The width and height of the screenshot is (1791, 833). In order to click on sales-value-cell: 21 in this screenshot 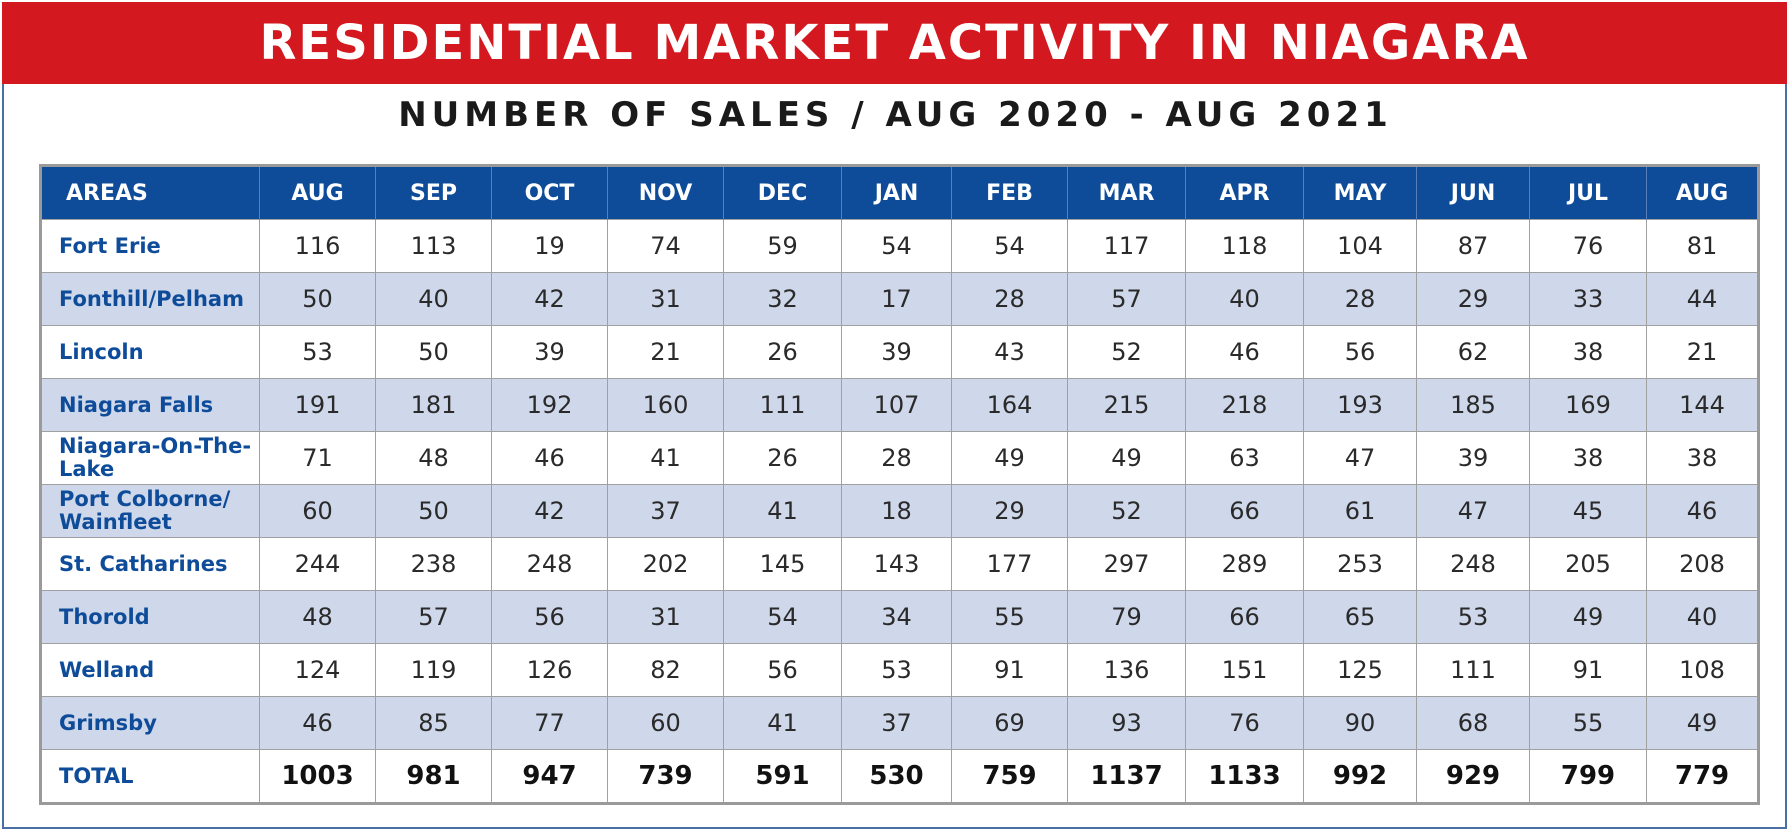, I will do `click(665, 352)`.